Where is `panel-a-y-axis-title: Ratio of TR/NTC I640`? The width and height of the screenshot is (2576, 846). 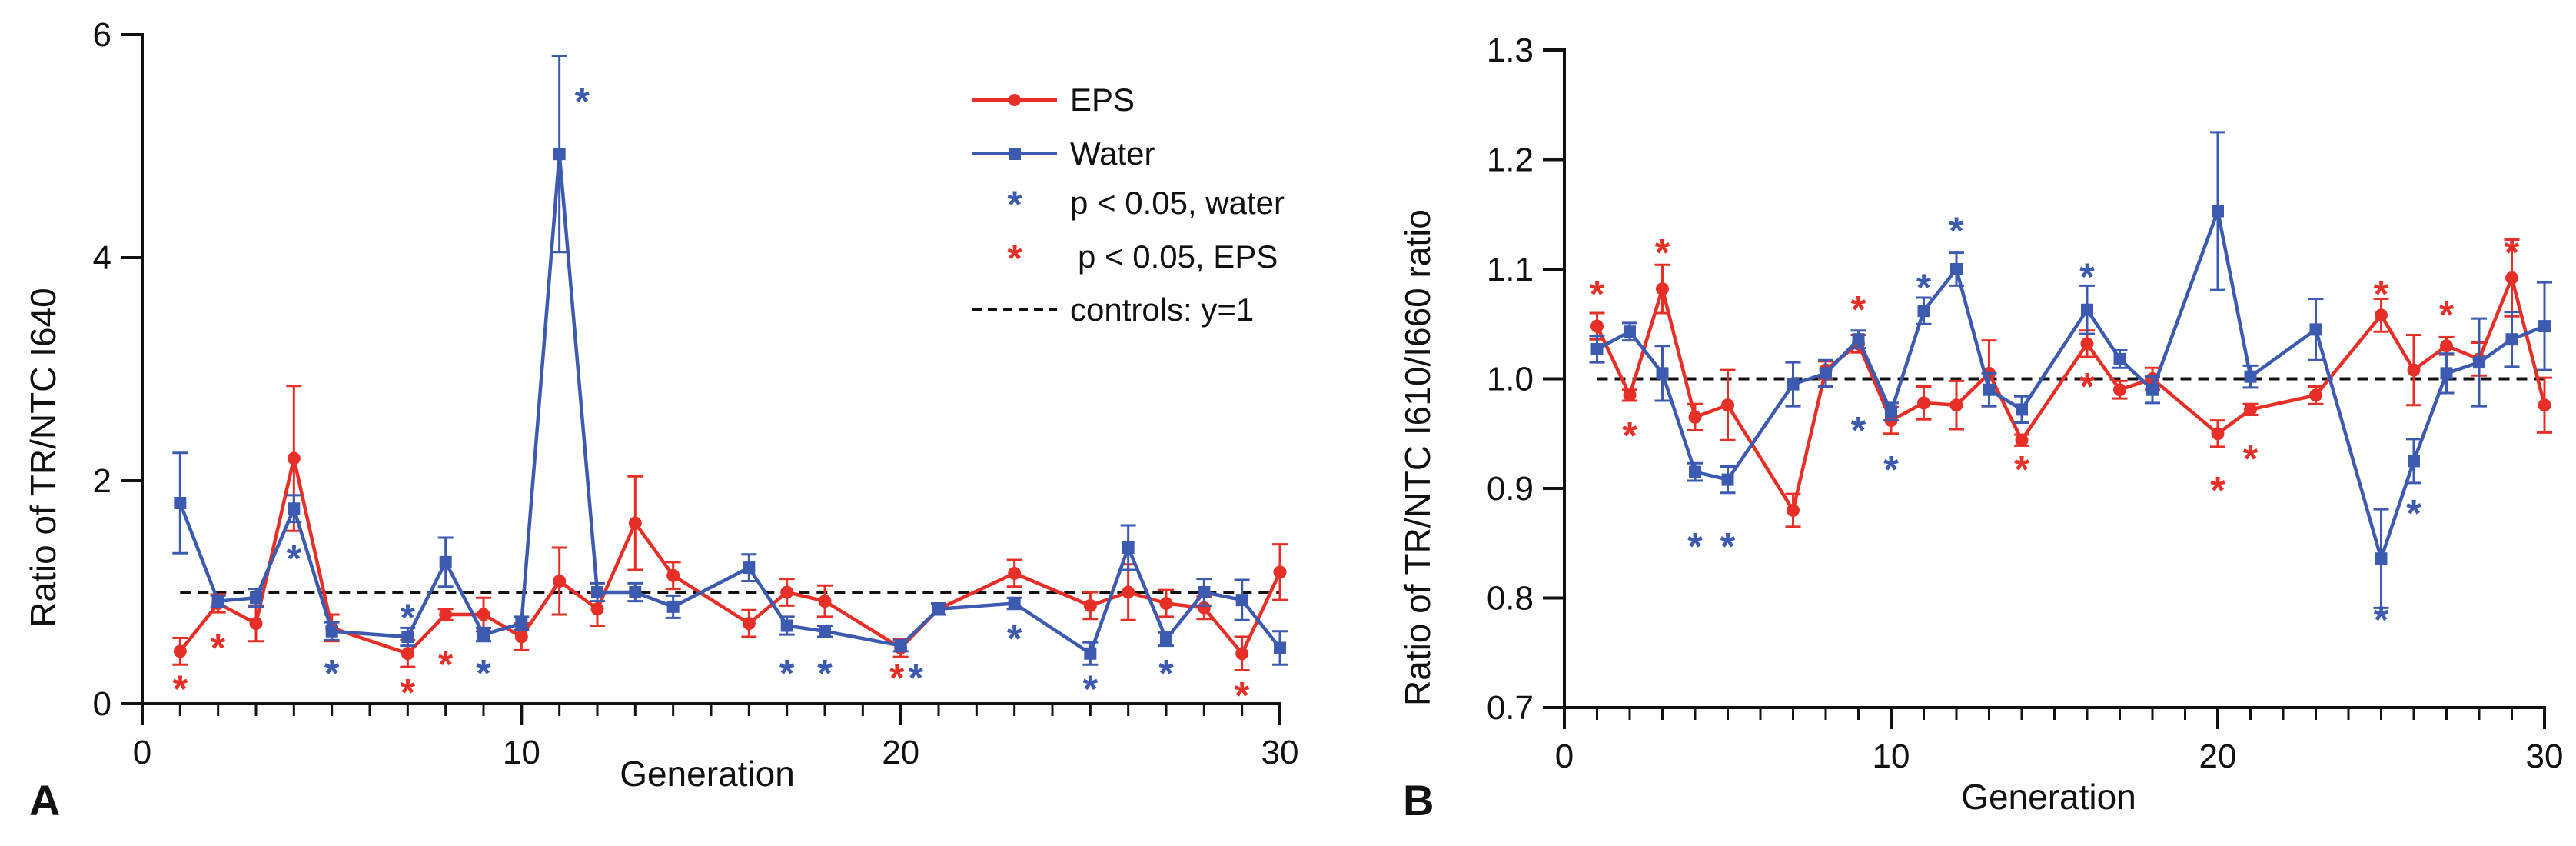
panel-a-y-axis-title: Ratio of TR/NTC I640 is located at coordinates (43, 457).